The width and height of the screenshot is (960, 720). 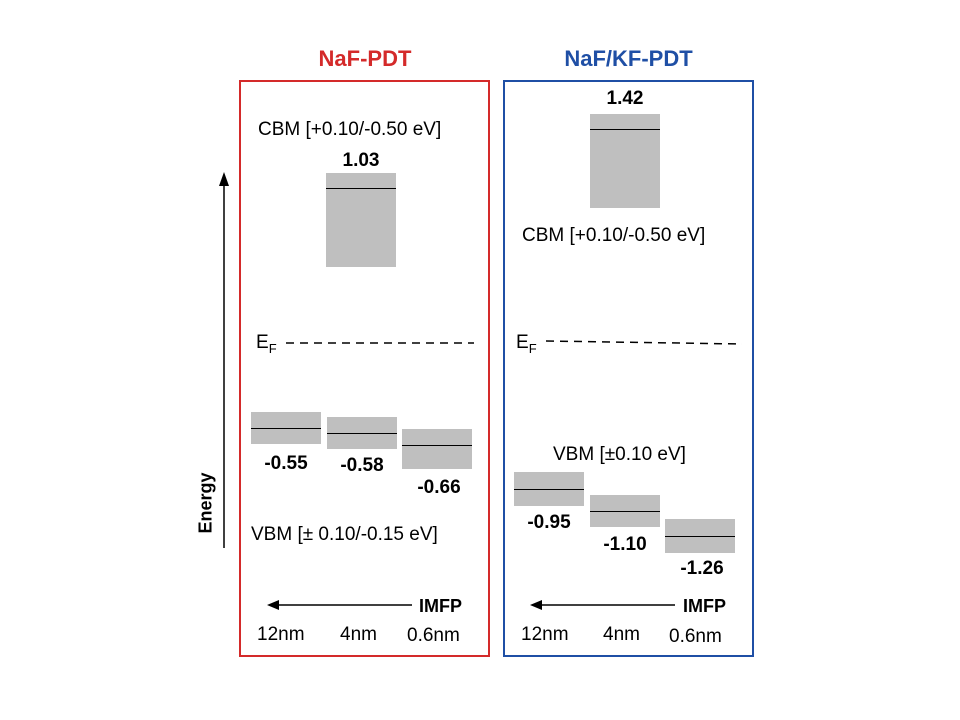 What do you see at coordinates (545, 634) in the screenshot?
I see `right-depth-12nm: 12nm` at bounding box center [545, 634].